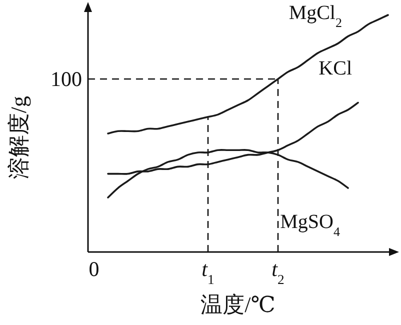 The width and height of the screenshot is (401, 325). What do you see at coordinates (18, 138) in the screenshot?
I see `y-axis-title: 溶解度/g` at bounding box center [18, 138].